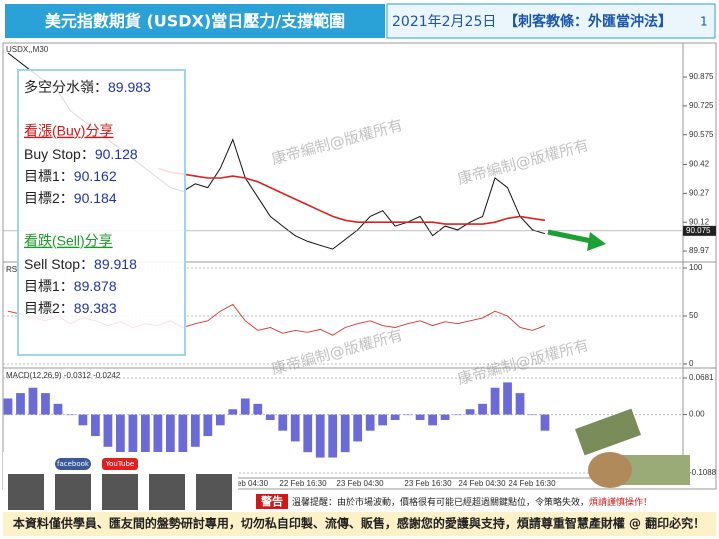 The image size is (719, 539). What do you see at coordinates (701, 105) in the screenshot?
I see `y-tick-label: 90.725` at bounding box center [701, 105].